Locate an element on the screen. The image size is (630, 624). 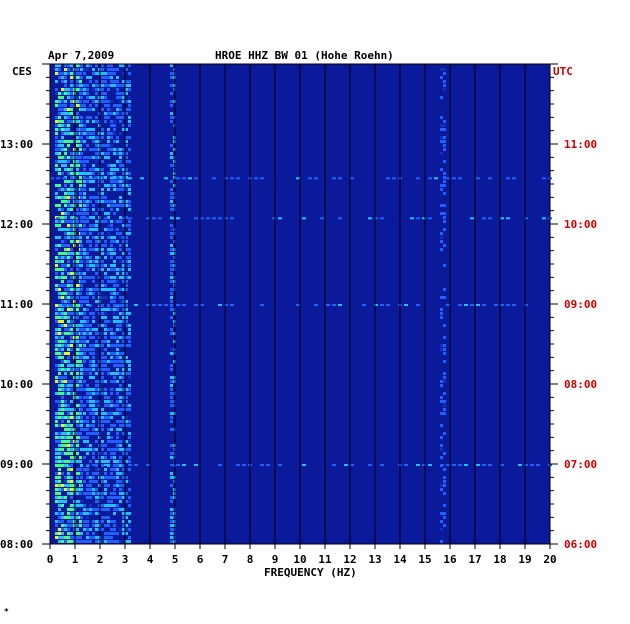
x-tick-label: 4 is located at coordinates (150, 559).